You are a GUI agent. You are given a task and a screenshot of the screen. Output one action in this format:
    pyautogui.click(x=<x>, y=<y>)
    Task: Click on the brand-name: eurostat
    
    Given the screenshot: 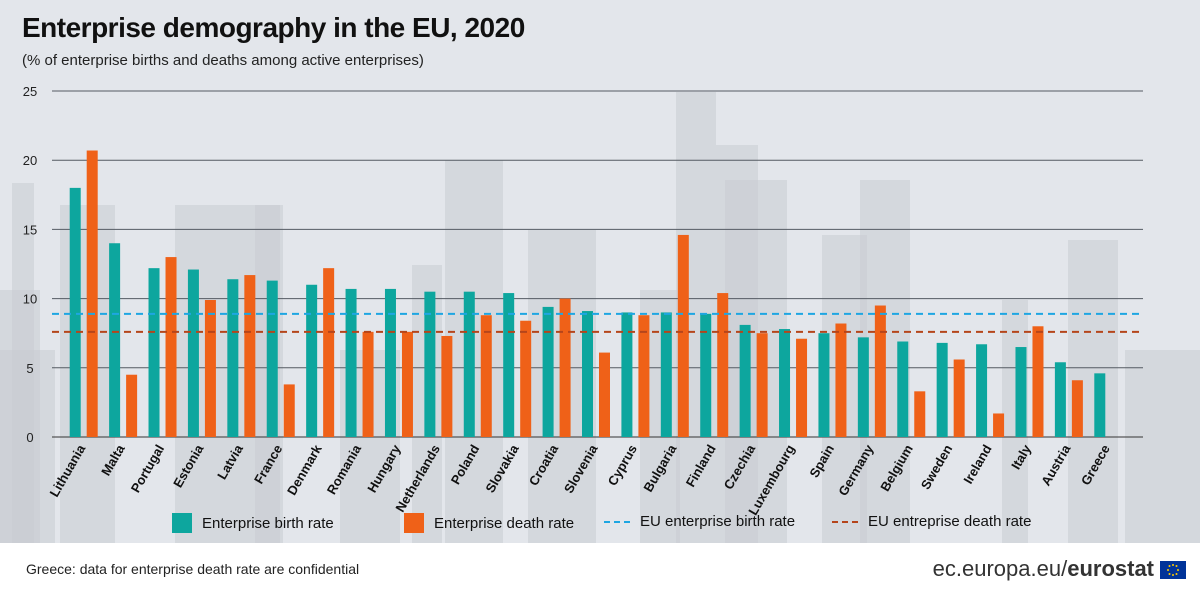 What is the action you would take?
    pyautogui.click(x=1110, y=568)
    